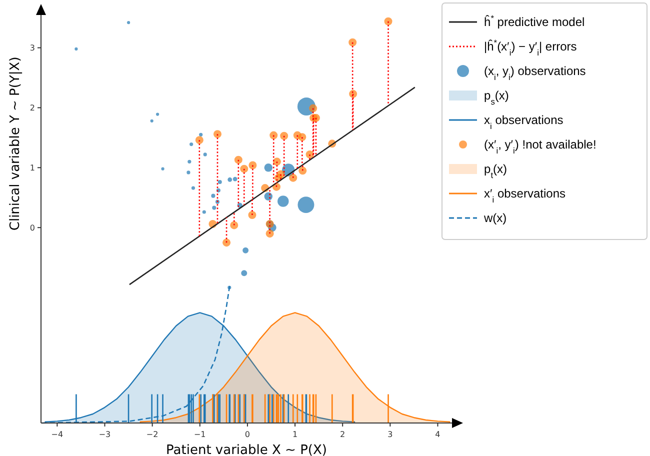 This screenshot has width=650, height=456. What do you see at coordinates (437, 434) in the screenshot?
I see `x-tick-label: 4` at bounding box center [437, 434].